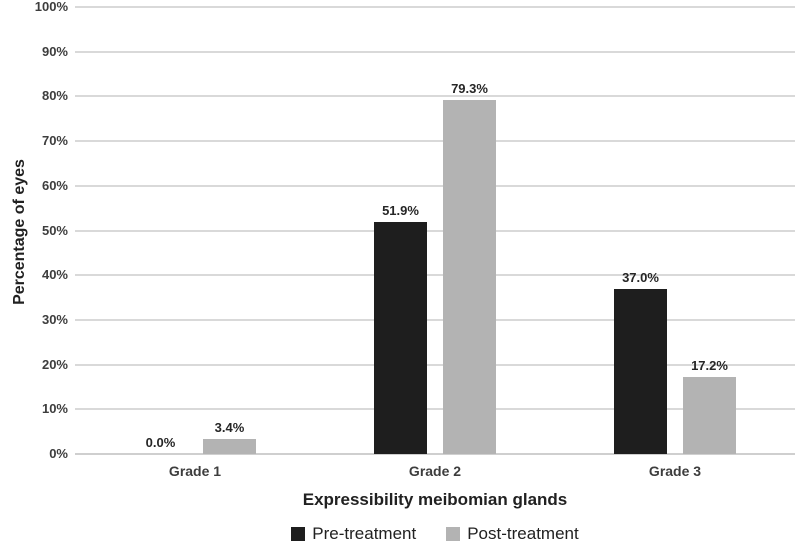  Describe the element at coordinates (54, 319) in the screenshot. I see `y-tick-label-30: 30%` at that location.